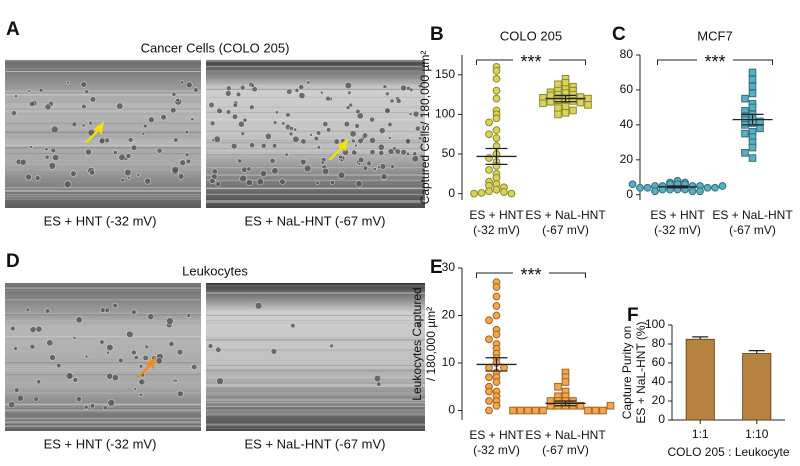 This screenshot has height=466, width=800. Describe the element at coordinates (756, 352) in the screenshot. I see `error-bar` at that location.